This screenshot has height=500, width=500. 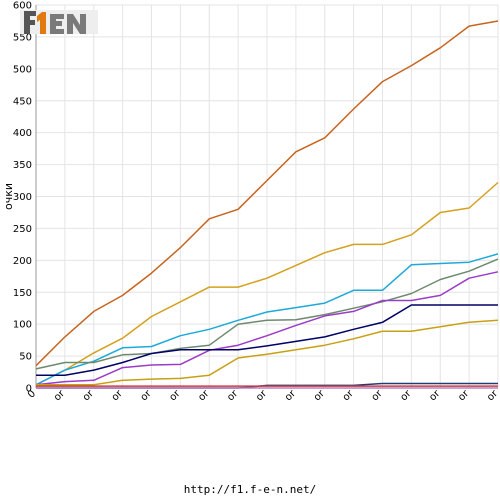 I want to click on y-tick-label: 50, so click(x=25, y=357).